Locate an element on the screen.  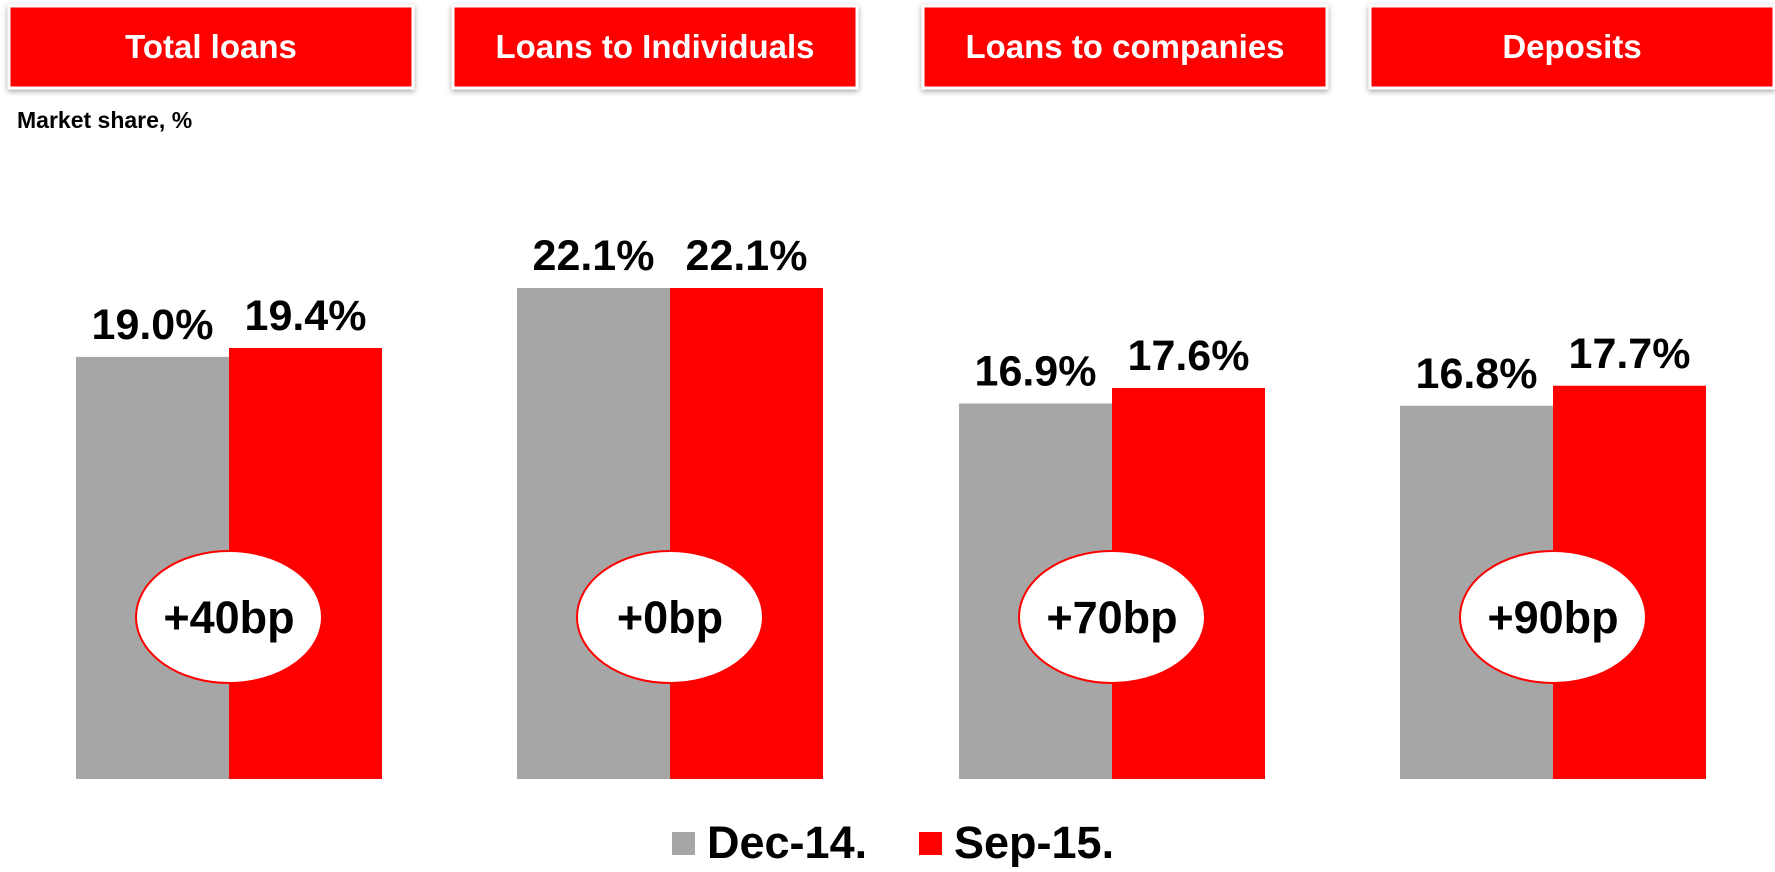
header-label: Total loans is located at coordinates (211, 46).